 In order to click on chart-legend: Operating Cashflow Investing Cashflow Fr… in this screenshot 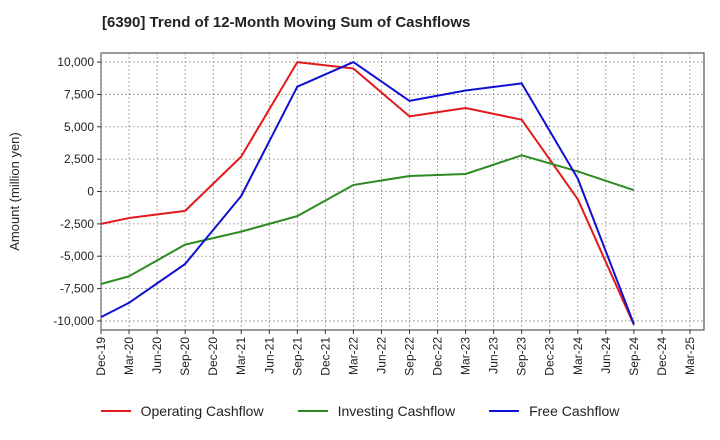, I will do `click(360, 411)`.